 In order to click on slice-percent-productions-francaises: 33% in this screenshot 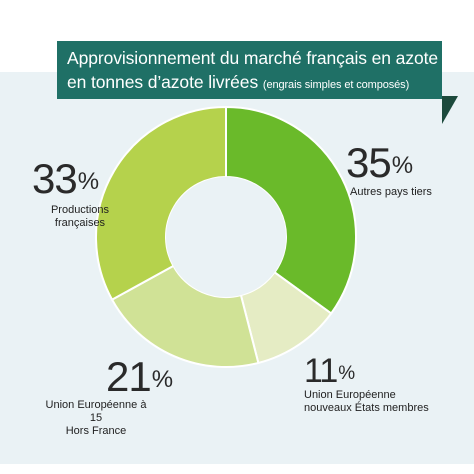, I will do `click(65, 178)`.